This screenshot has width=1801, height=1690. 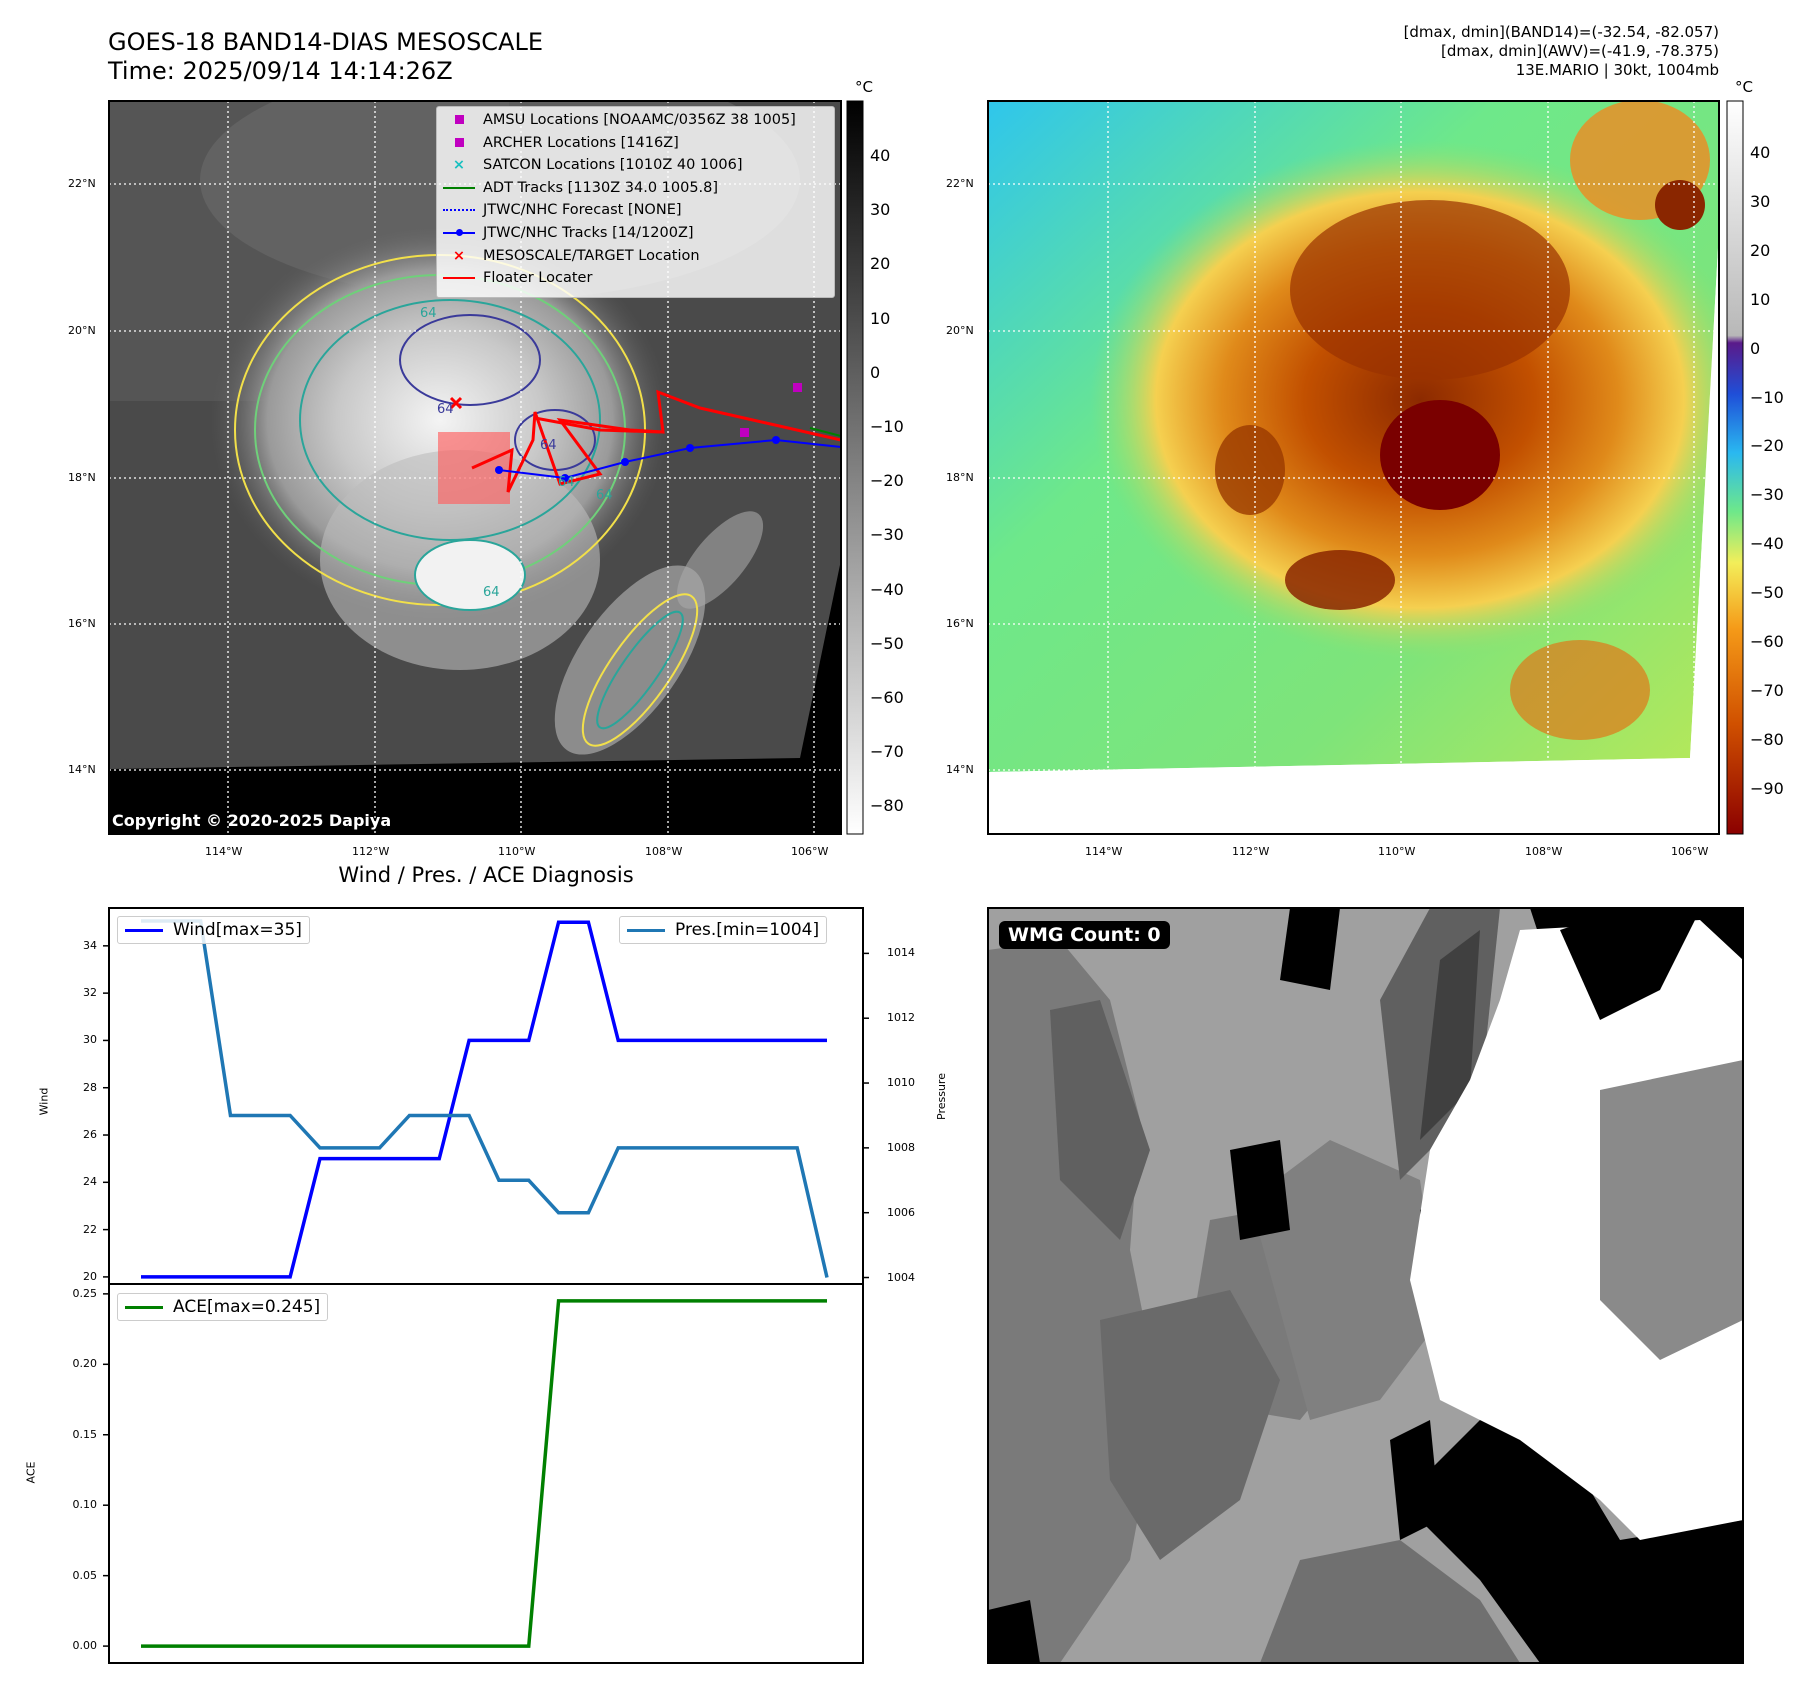 I want to click on lon-label-106w: 106°W, so click(x=810, y=851).